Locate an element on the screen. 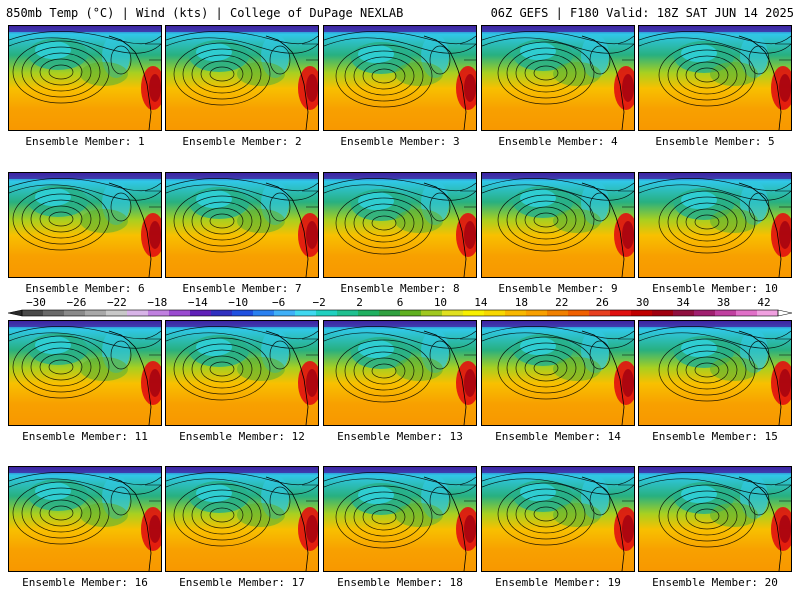 This screenshot has height=600, width=800. ensemble-member-label: Ensemble Member: 17 is located at coordinates (242, 582).